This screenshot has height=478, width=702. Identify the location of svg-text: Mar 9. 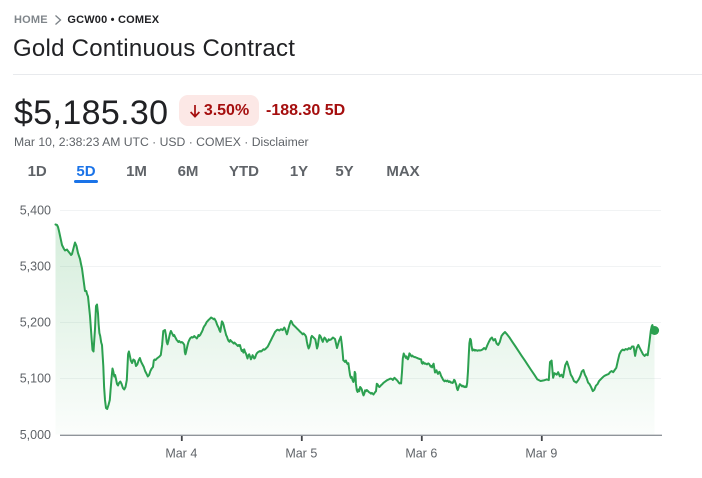
(541, 454).